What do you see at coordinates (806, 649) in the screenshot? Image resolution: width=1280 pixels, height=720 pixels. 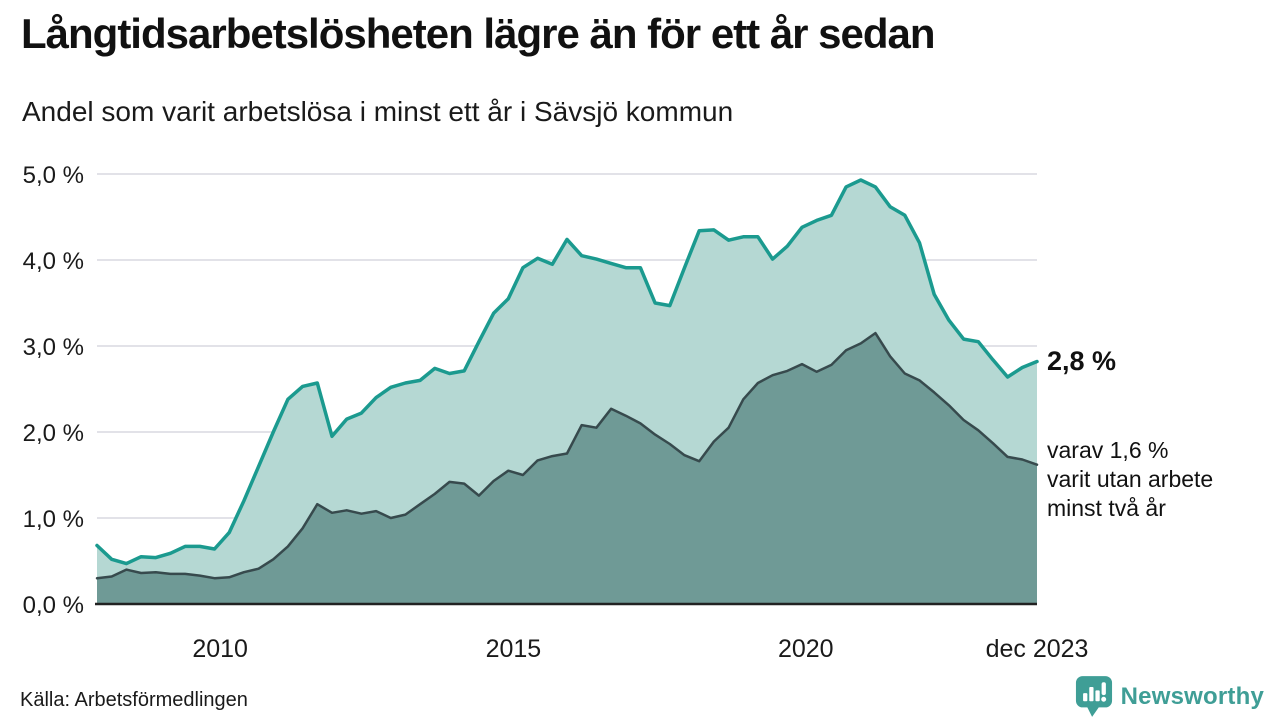 I see `x-axis-label: 2020` at bounding box center [806, 649].